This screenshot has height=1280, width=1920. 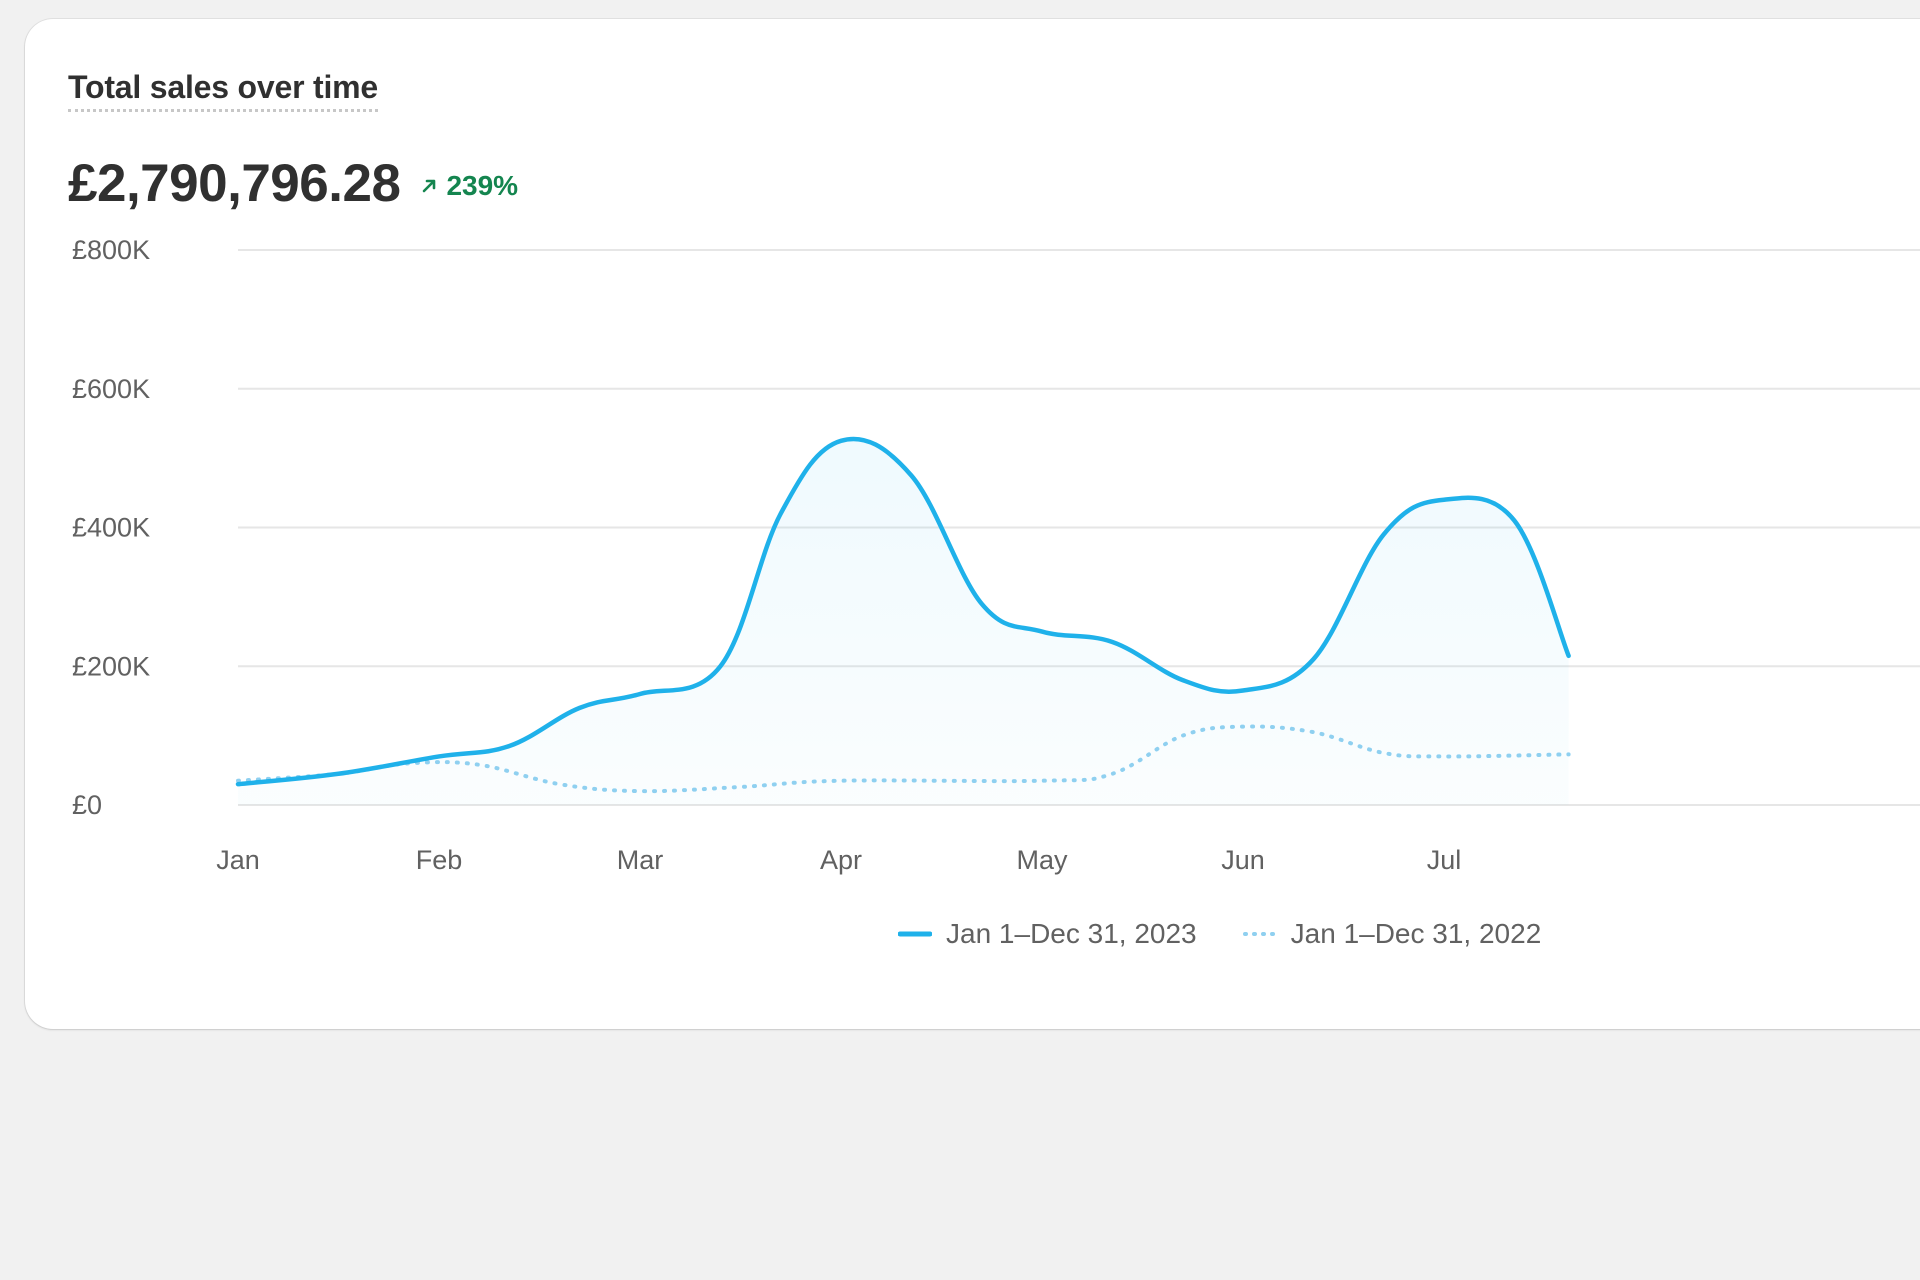 I want to click on x-tick-label: Jul, so click(x=1444, y=860).